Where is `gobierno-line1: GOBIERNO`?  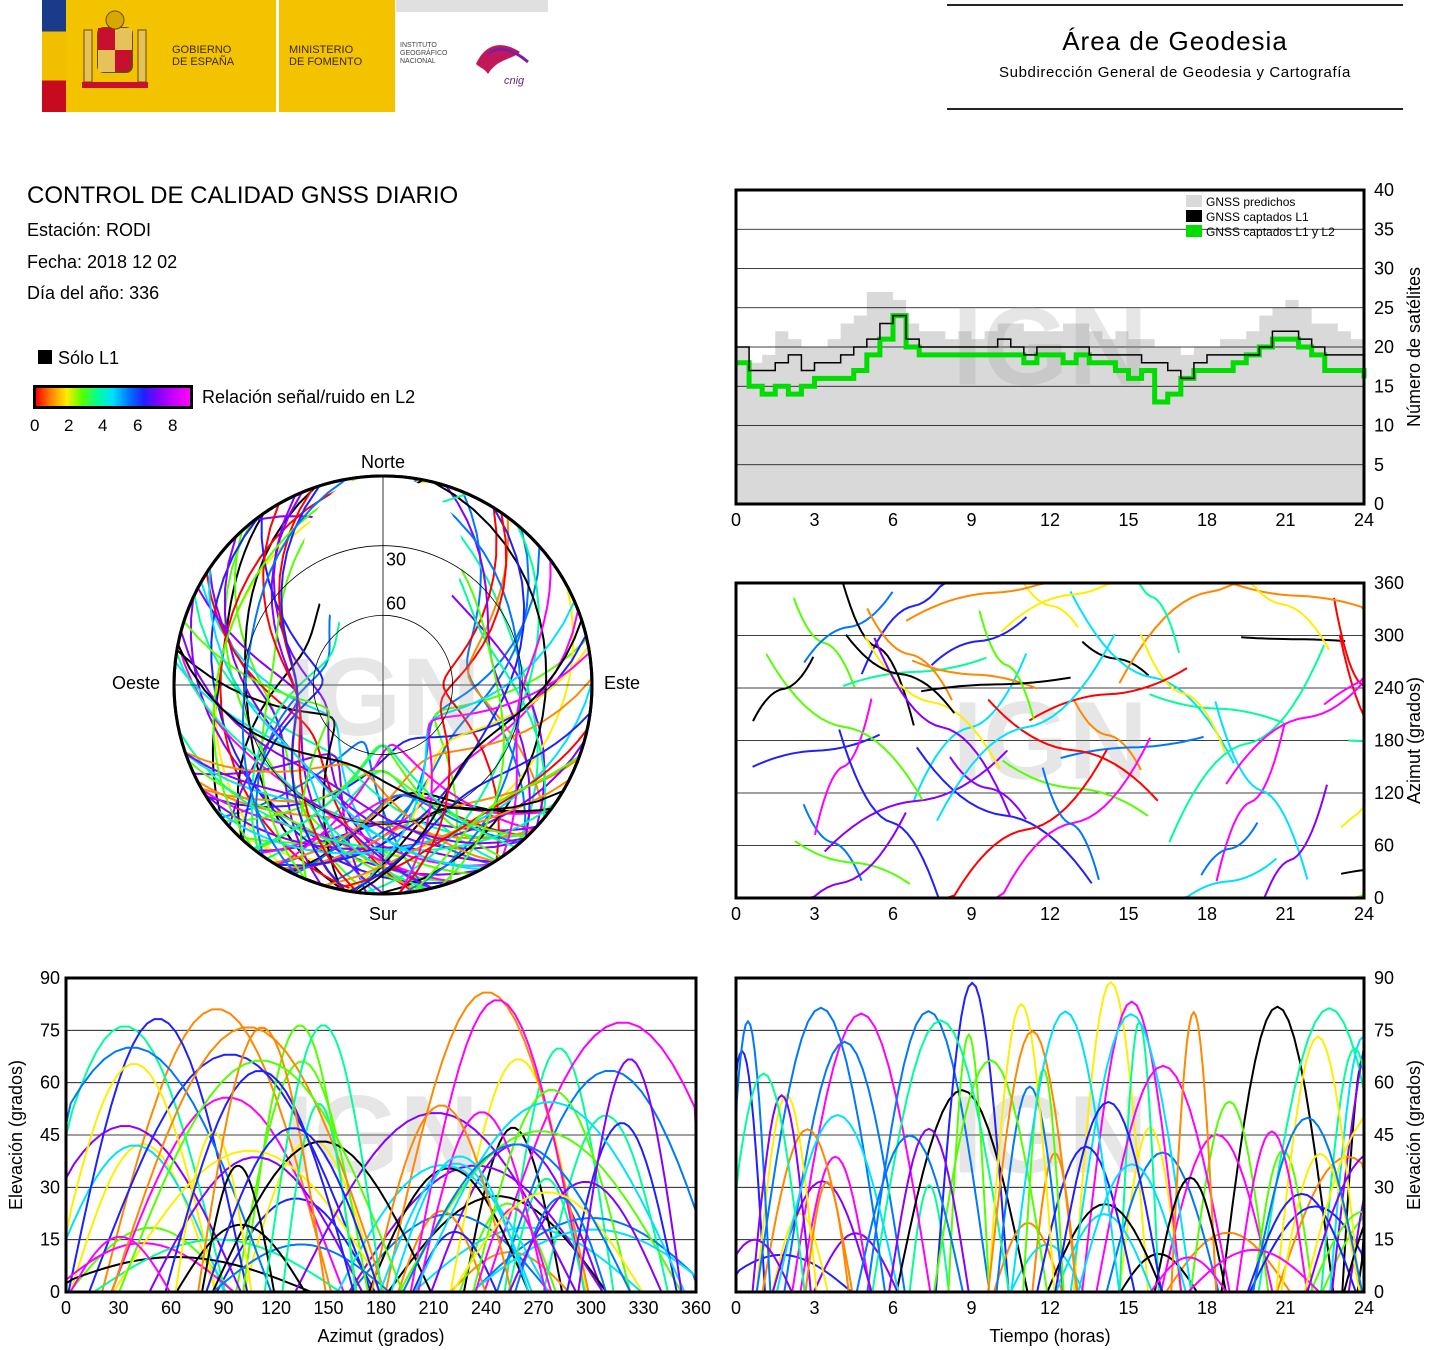 gobierno-line1: GOBIERNO is located at coordinates (202, 50).